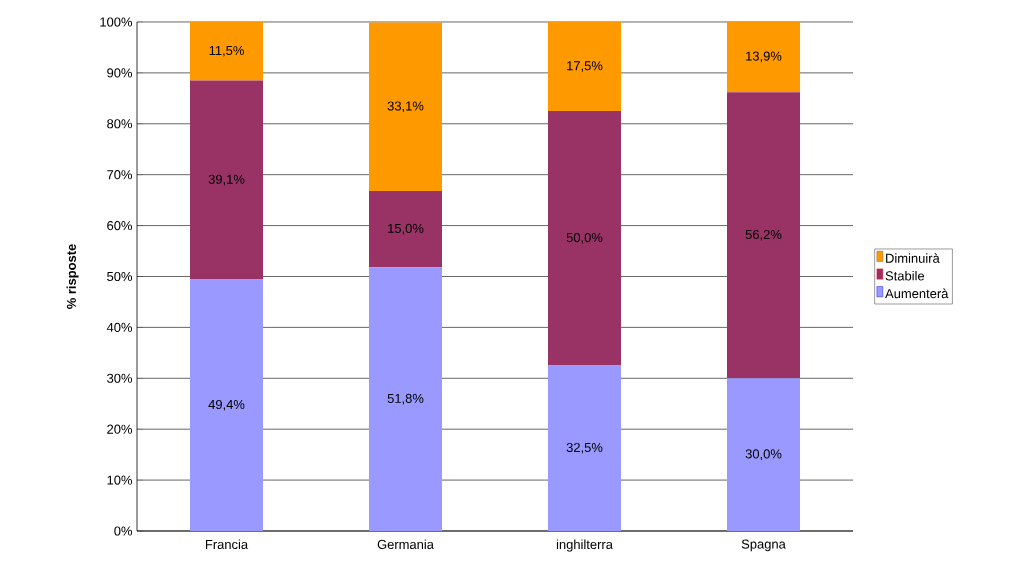 The image size is (1010, 575). What do you see at coordinates (120, 480) in the screenshot?
I see `y-tick-label: 10%` at bounding box center [120, 480].